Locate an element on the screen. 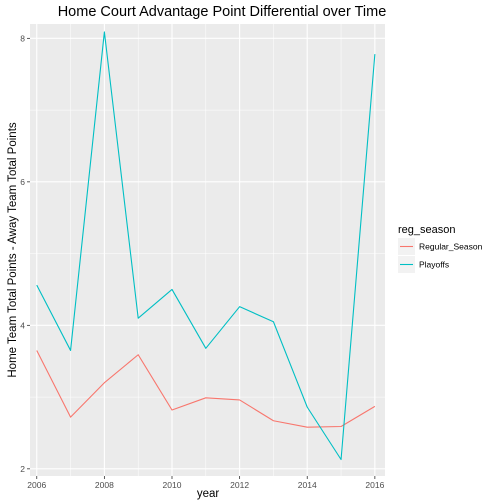 This screenshot has height=504, width=504. y-tick-label: 4 is located at coordinates (22, 325).